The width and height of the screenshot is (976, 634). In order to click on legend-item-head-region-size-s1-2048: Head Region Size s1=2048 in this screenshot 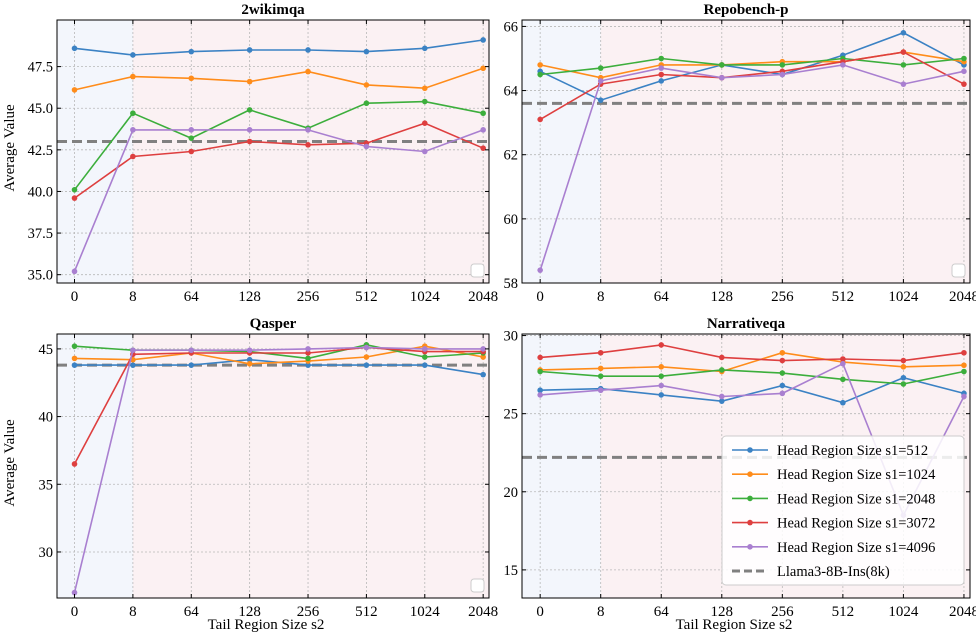, I will do `click(833, 499)`.